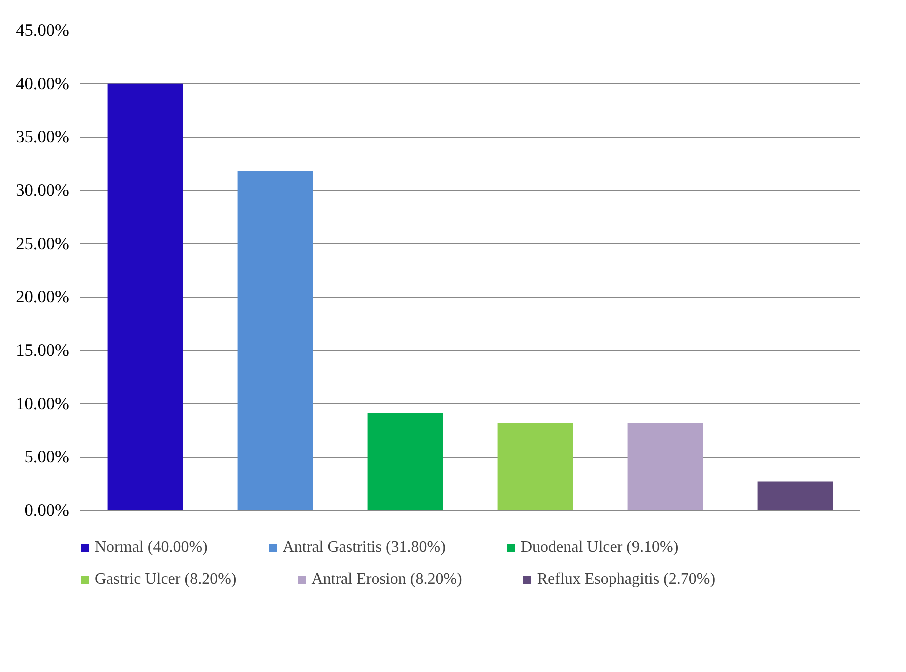 This screenshot has height=672, width=906. Describe the element at coordinates (599, 548) in the screenshot. I see `legend-label: Duodenal Ulcer (9.10%)` at that location.